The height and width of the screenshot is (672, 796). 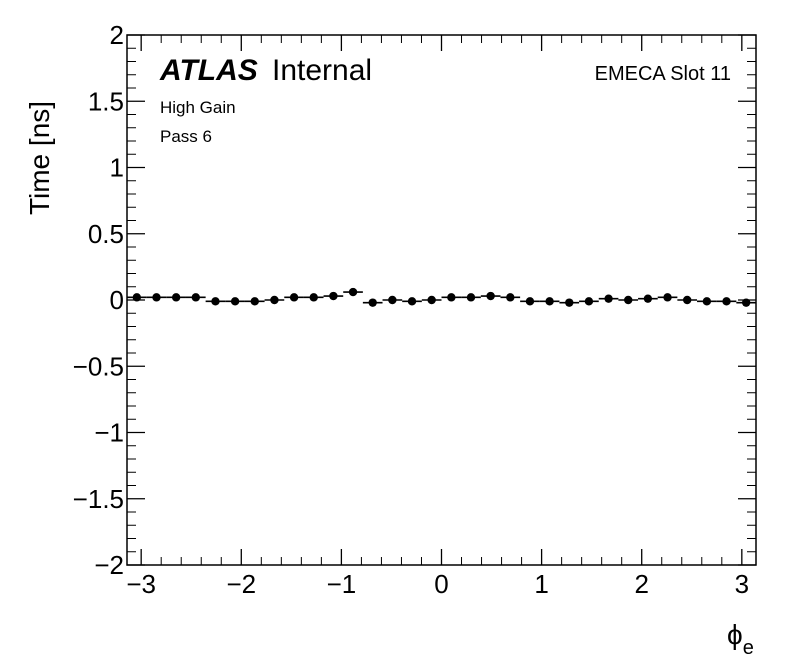 What do you see at coordinates (241, 584) in the screenshot?
I see `x-tick-label: −2` at bounding box center [241, 584].